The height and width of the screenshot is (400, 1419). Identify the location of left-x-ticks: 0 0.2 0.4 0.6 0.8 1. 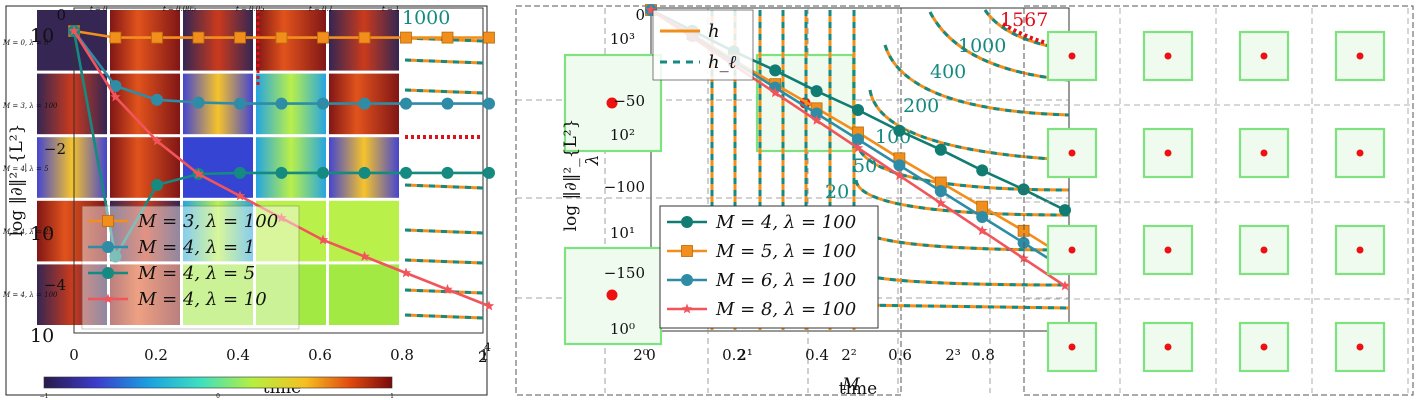
(279, 355).